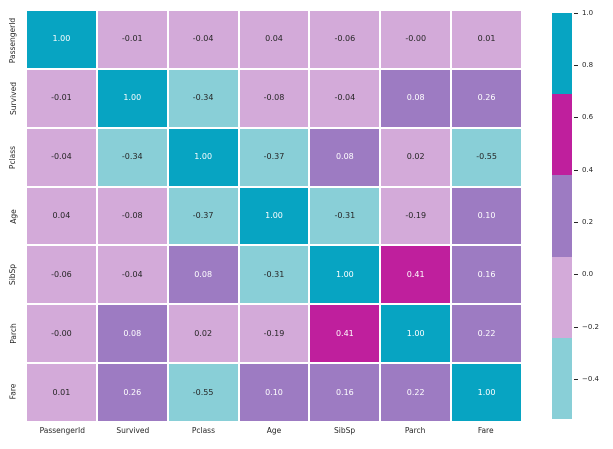 This screenshot has height=449, width=613. I want to click on heatmap-cell-value: 0.04, so click(274, 39).